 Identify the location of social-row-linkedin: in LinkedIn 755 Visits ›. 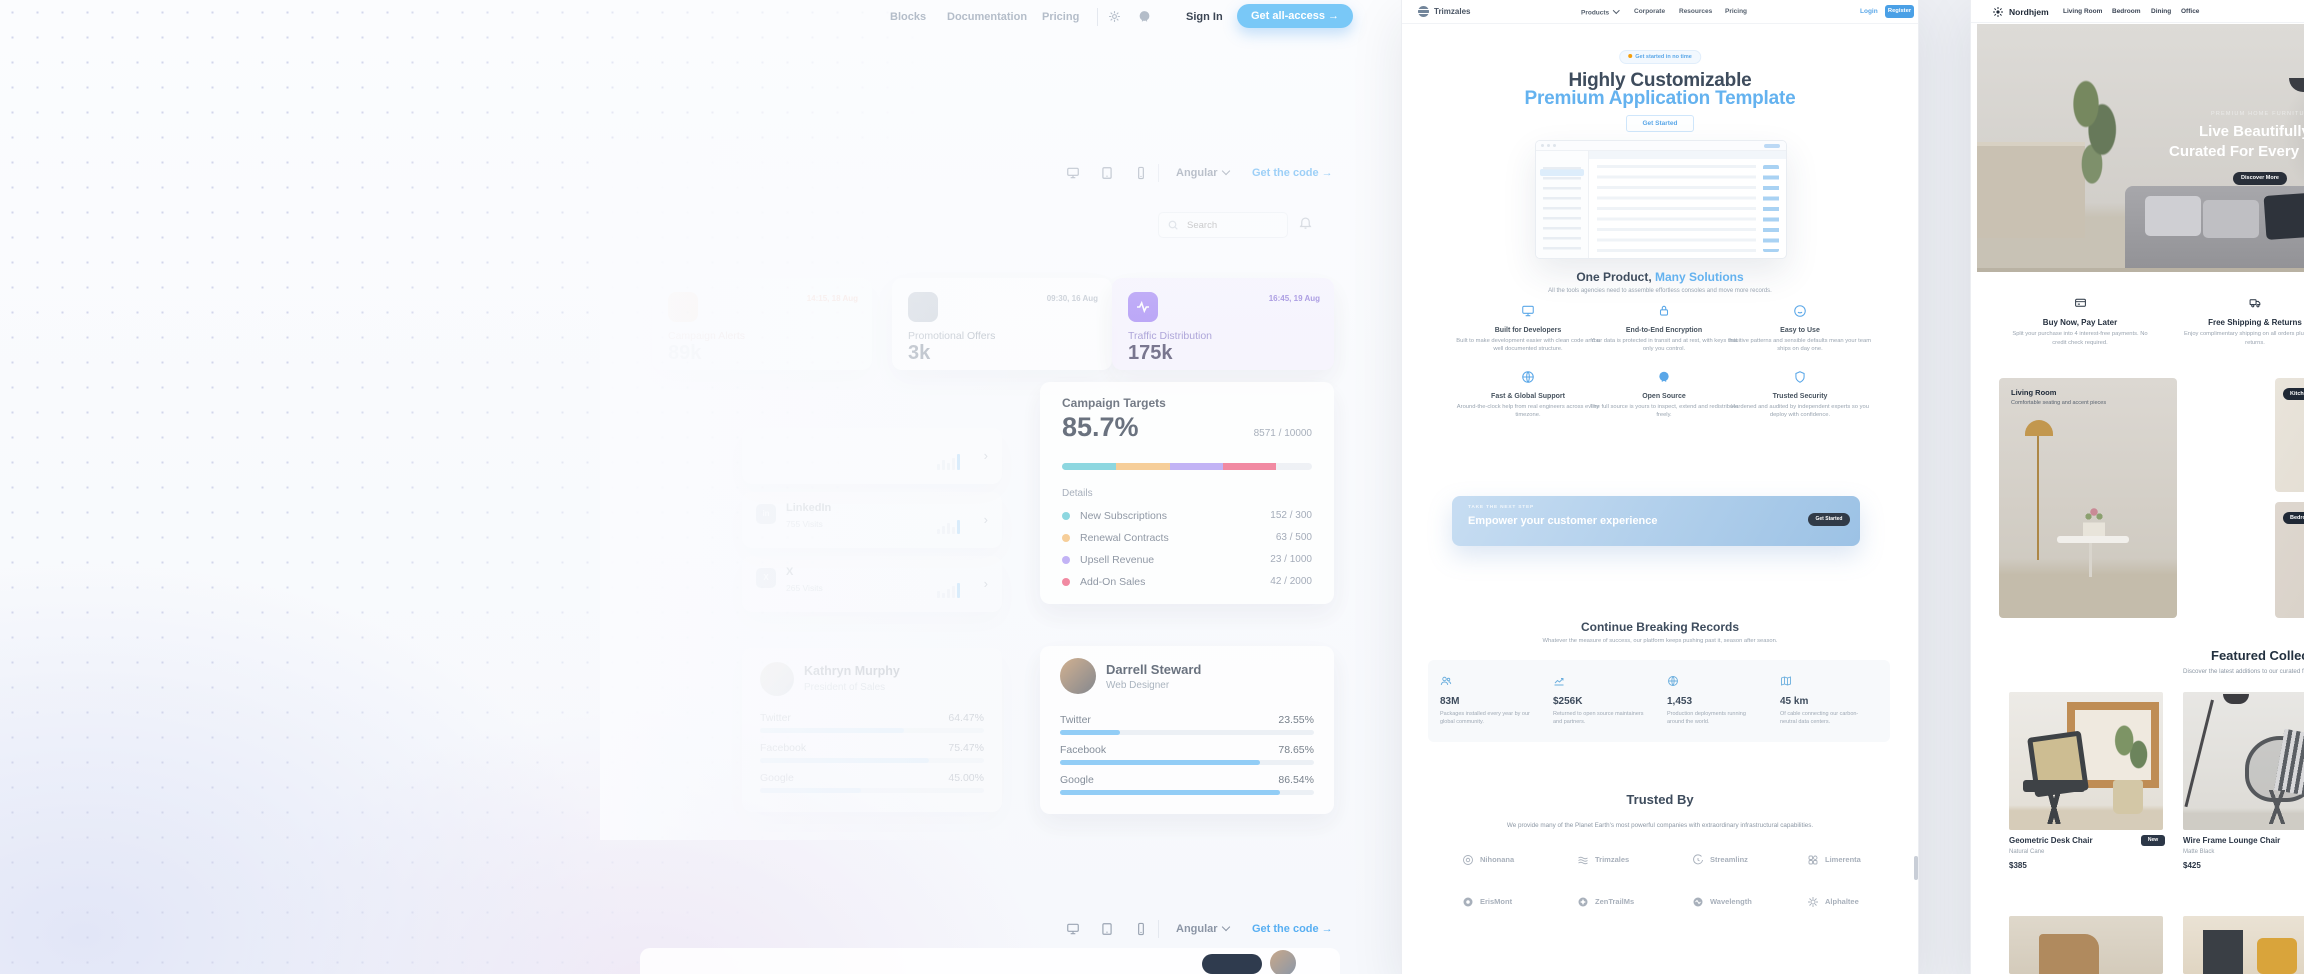
(872, 520).